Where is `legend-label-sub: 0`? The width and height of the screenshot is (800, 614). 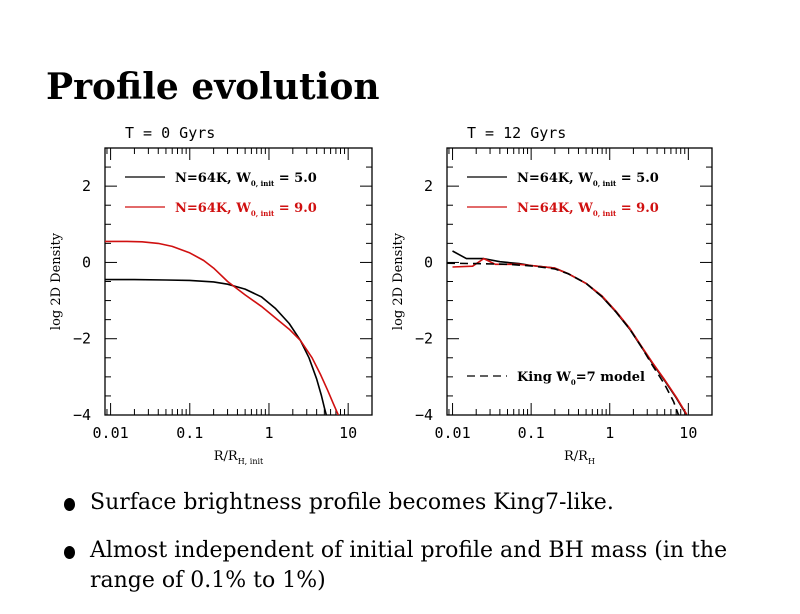
legend-label-sub: 0 is located at coordinates (573, 382).